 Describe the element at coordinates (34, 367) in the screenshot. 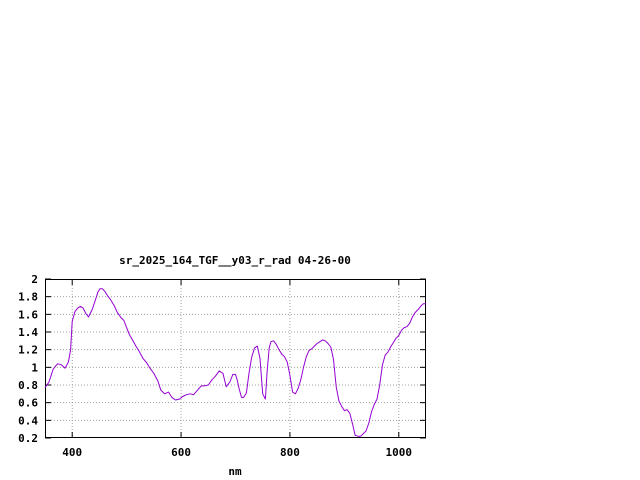

I see `y-tick-label: 1` at that location.